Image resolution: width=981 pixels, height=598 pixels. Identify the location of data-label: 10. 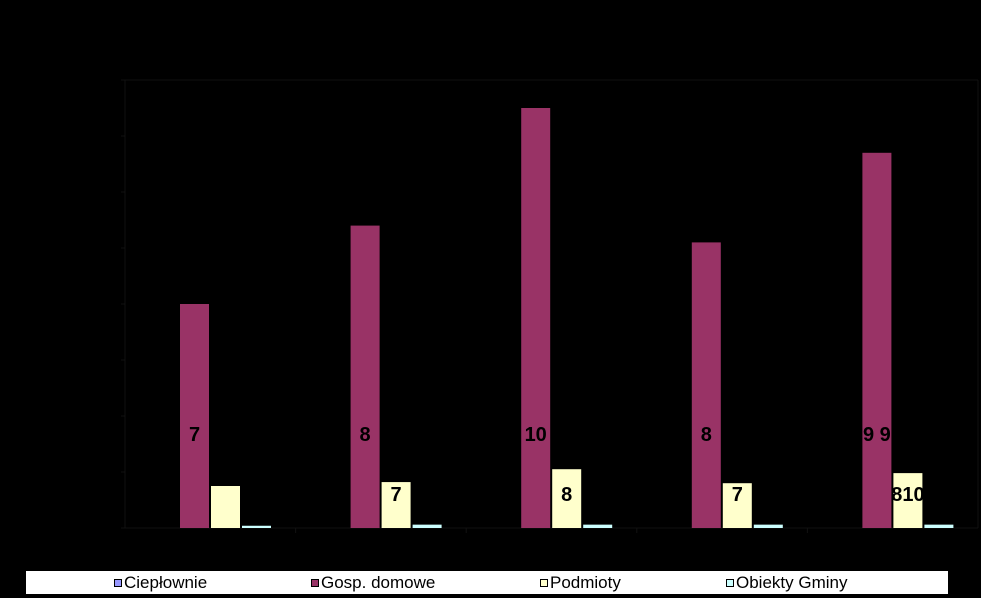
(536, 435).